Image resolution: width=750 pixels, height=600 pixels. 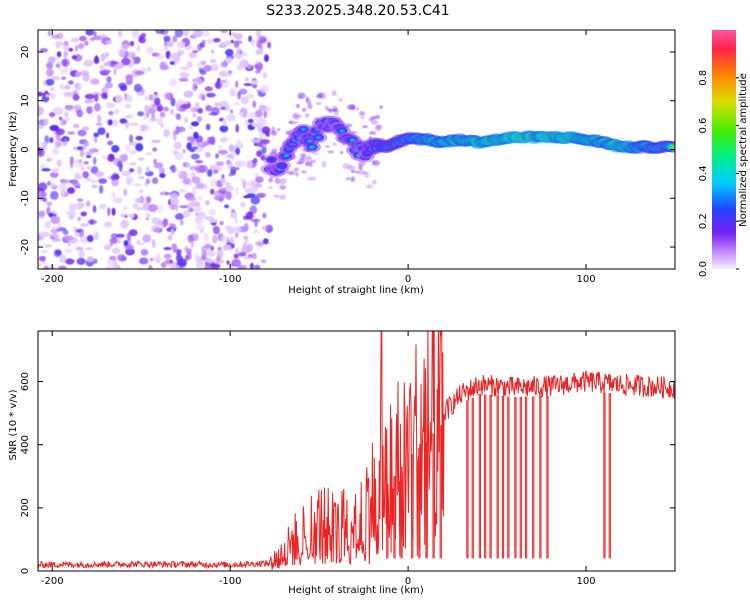 I want to click on colorbar-ticks: 0.0 0.2 0.4 0.6 0.8, so click(x=718, y=173).